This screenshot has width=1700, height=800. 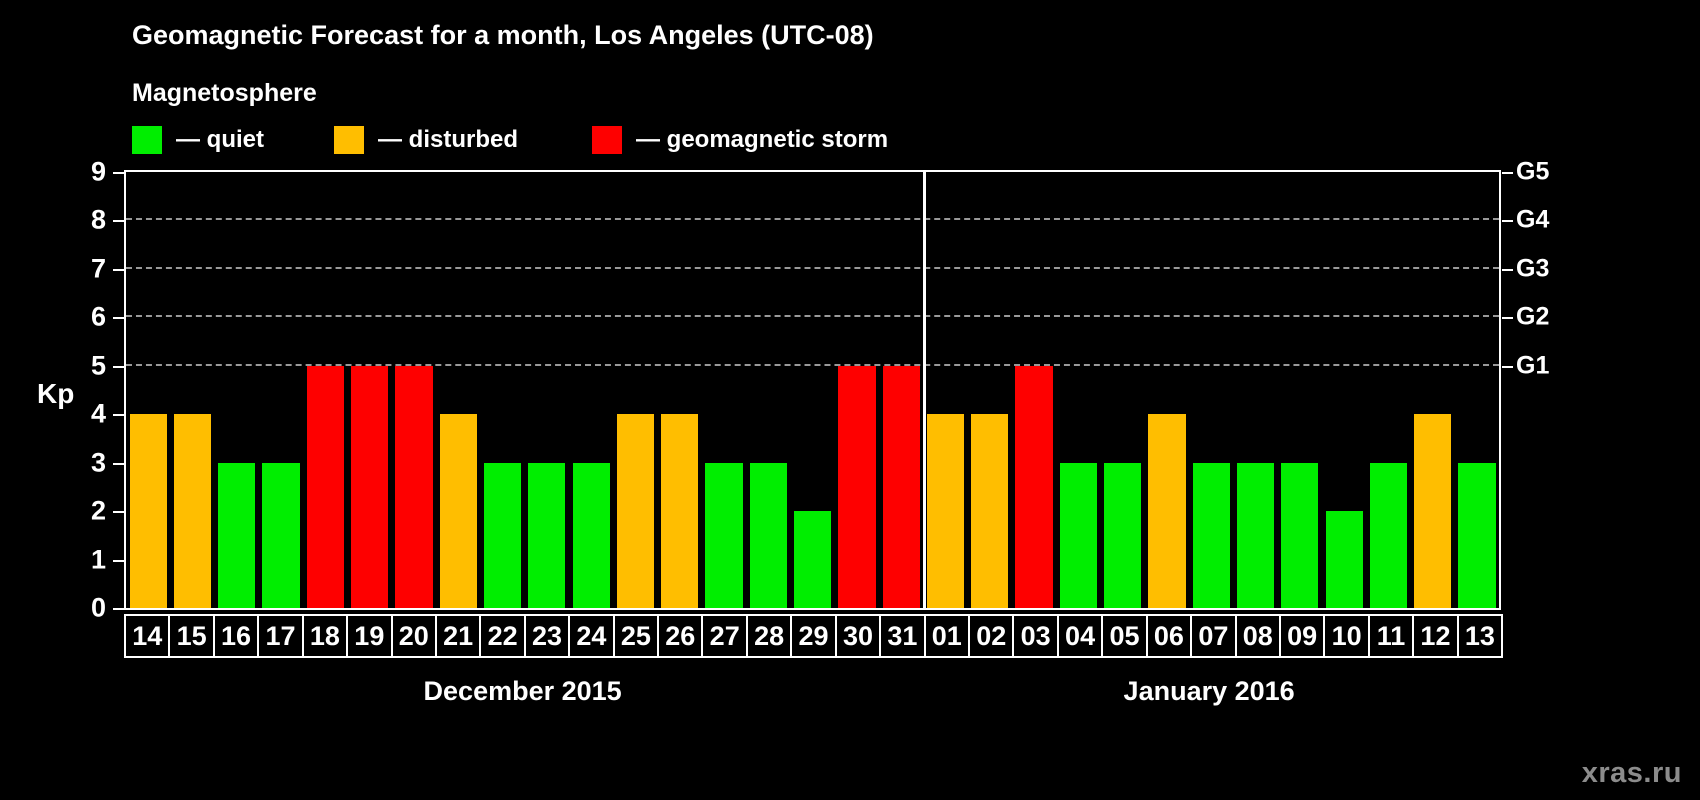 I want to click on day-label-07: 07, so click(x=1213, y=636).